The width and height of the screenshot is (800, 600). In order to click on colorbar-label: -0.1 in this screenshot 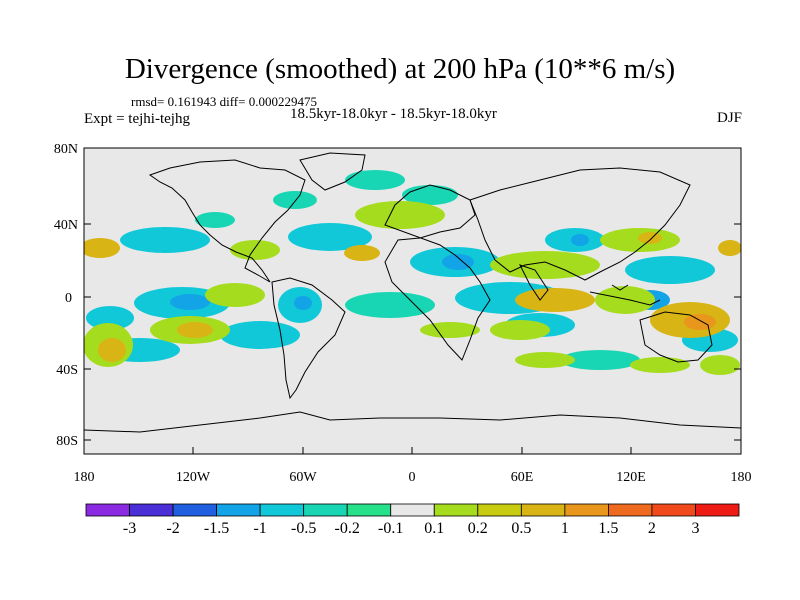, I will do `click(391, 528)`.